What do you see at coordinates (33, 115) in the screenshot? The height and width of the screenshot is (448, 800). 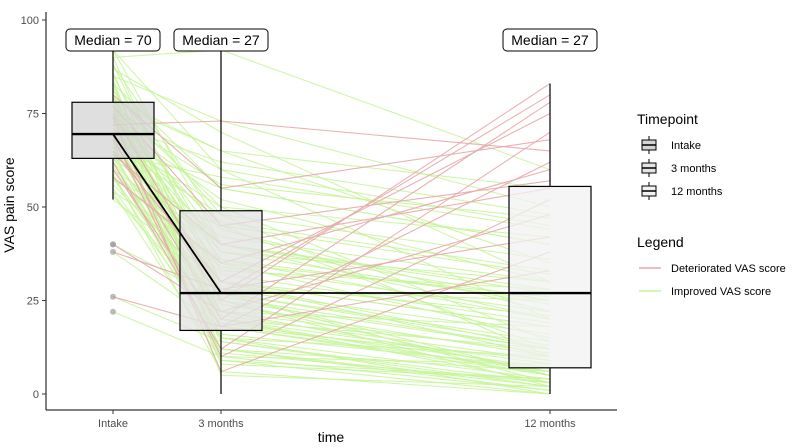 I see `y-tick-label: 75` at bounding box center [33, 115].